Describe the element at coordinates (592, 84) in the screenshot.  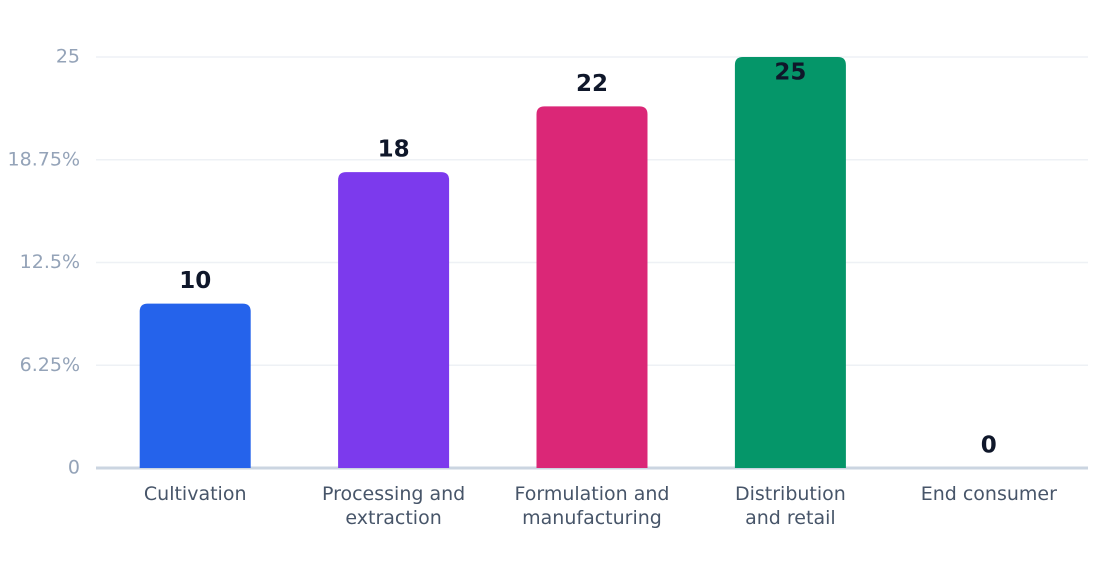
I see `value-label: 22` at that location.